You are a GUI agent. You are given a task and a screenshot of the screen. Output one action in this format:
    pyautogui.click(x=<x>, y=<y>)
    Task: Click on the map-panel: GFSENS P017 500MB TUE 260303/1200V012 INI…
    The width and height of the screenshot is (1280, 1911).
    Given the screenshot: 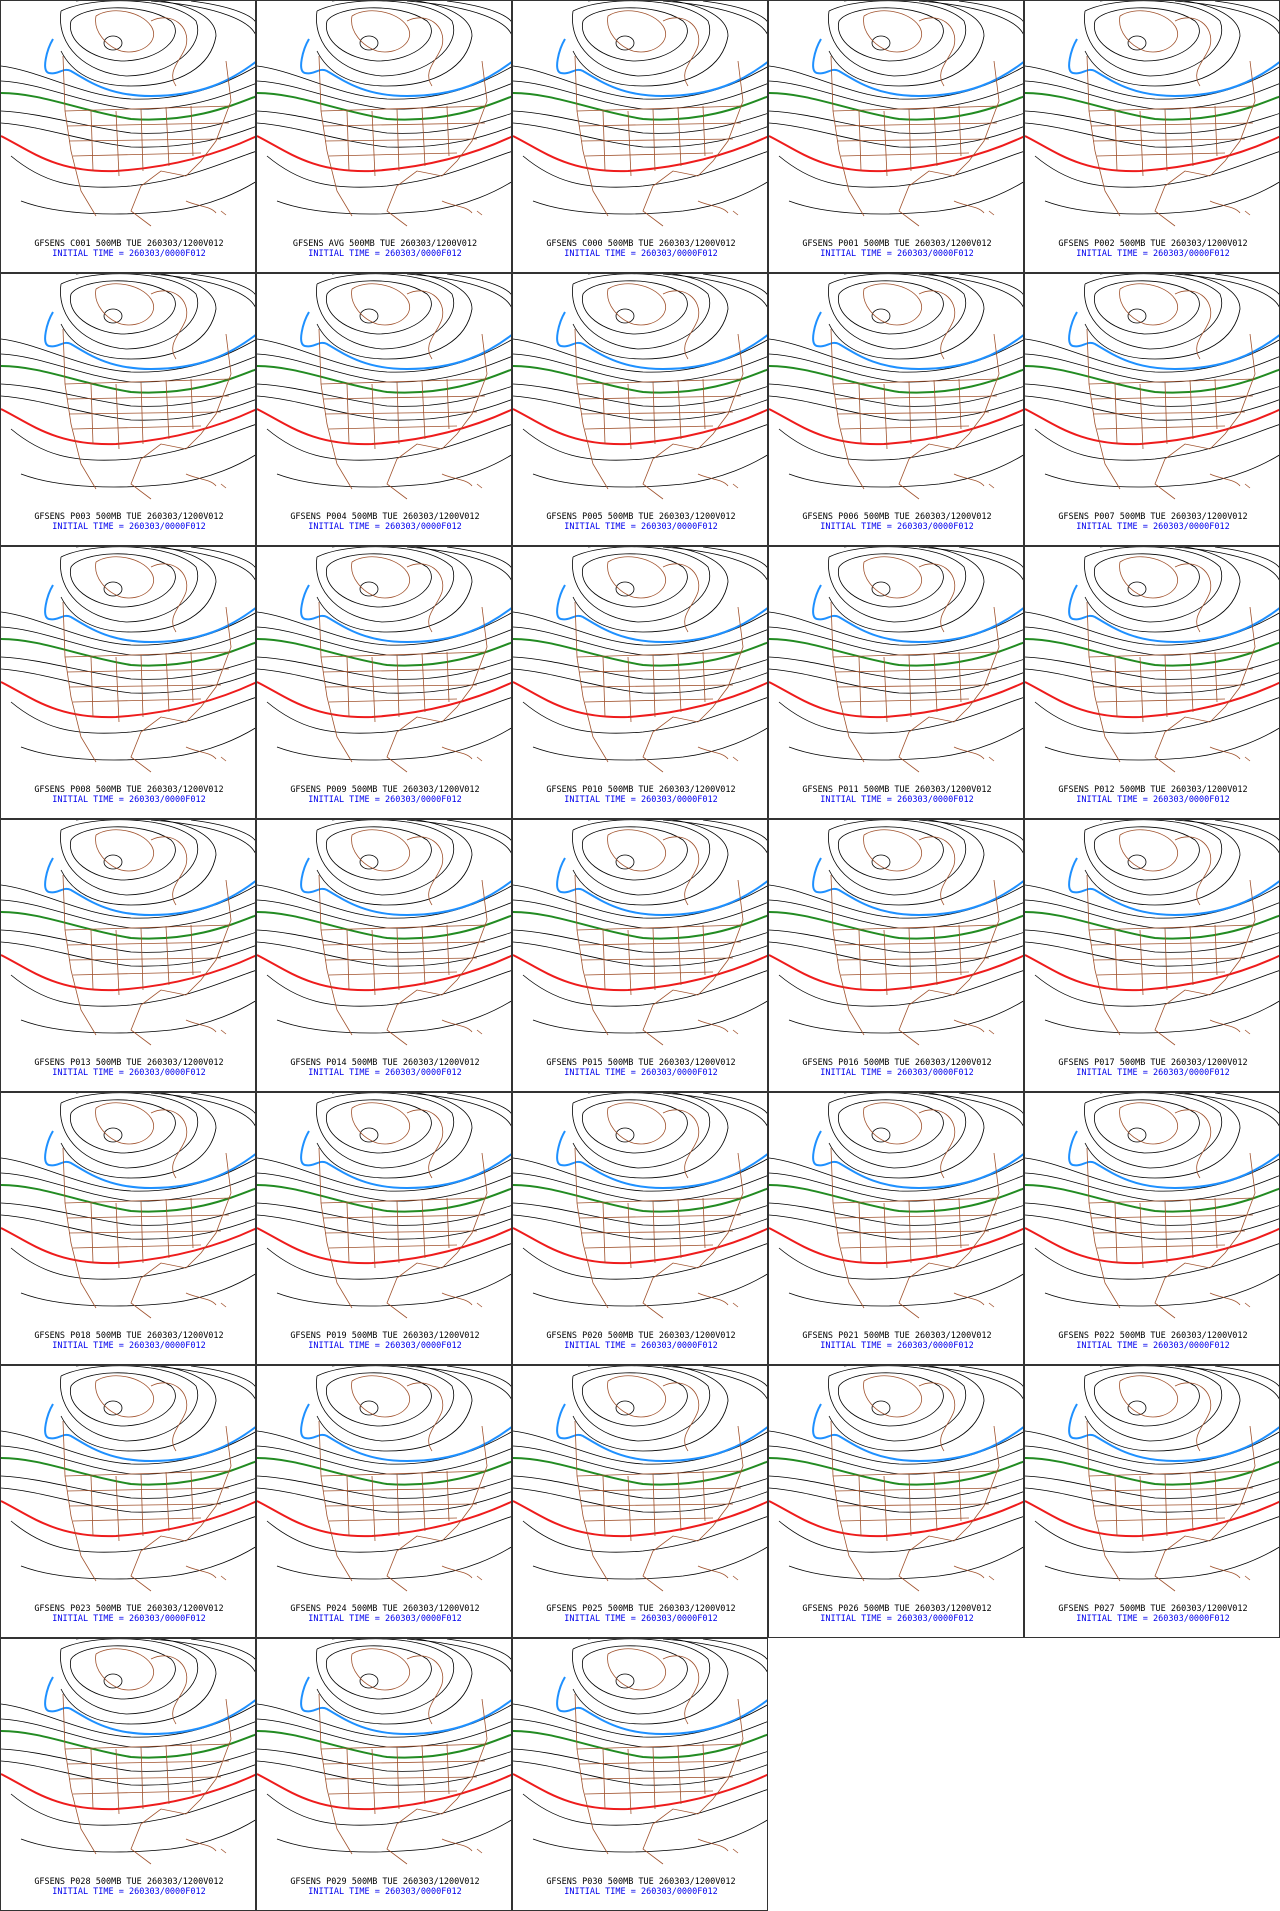 What is the action you would take?
    pyautogui.click(x=1152, y=955)
    